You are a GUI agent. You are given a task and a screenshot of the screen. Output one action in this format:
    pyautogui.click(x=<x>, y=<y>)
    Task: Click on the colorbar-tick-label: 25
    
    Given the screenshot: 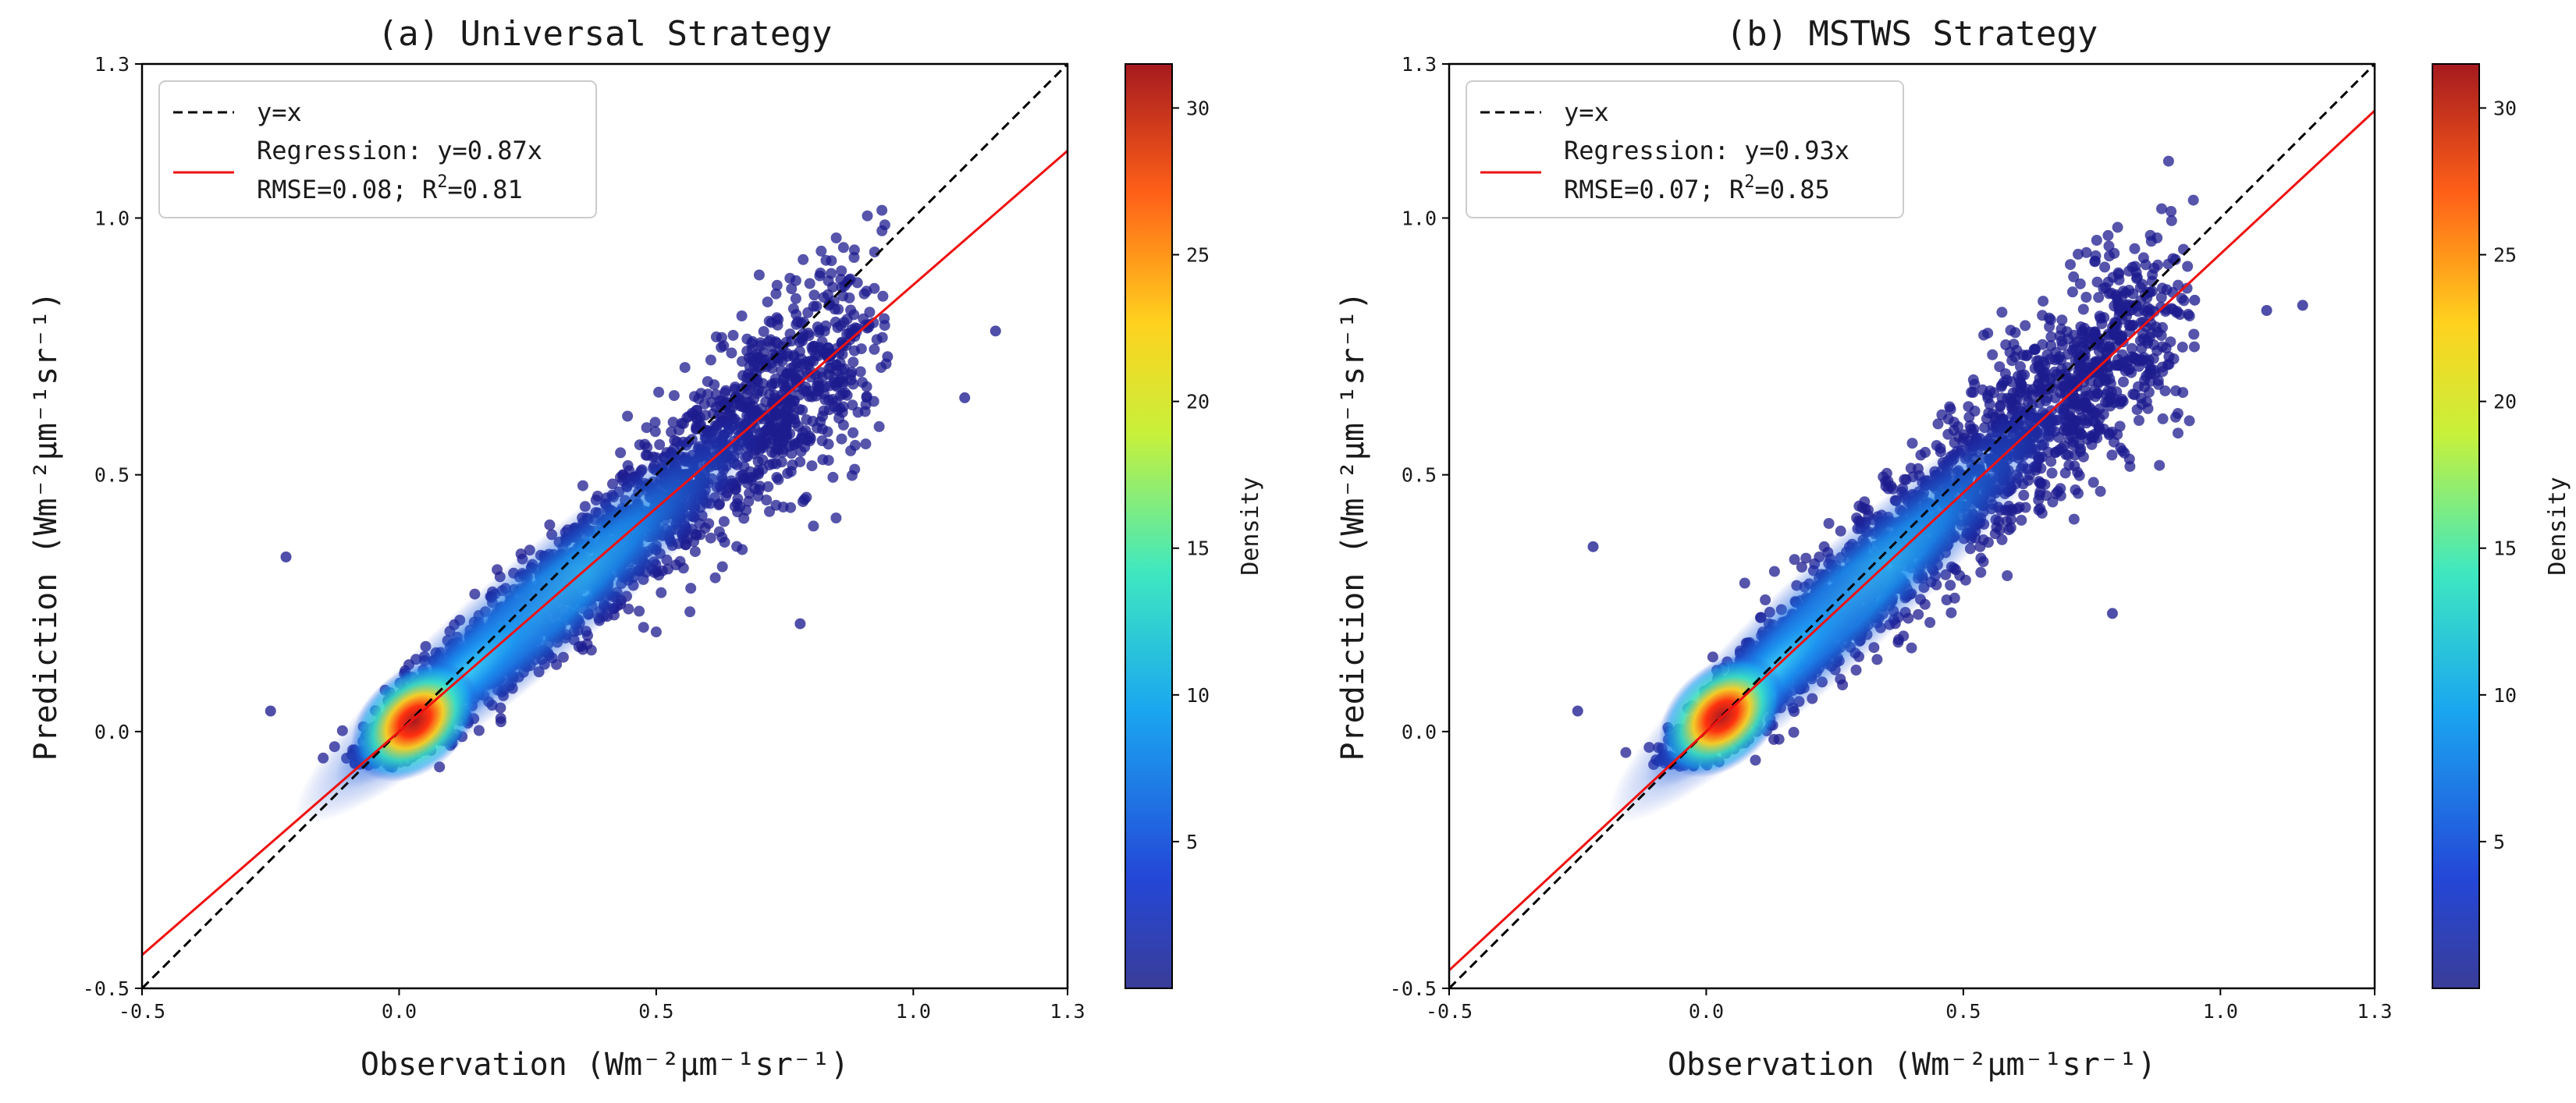 What is the action you would take?
    pyautogui.click(x=1198, y=255)
    